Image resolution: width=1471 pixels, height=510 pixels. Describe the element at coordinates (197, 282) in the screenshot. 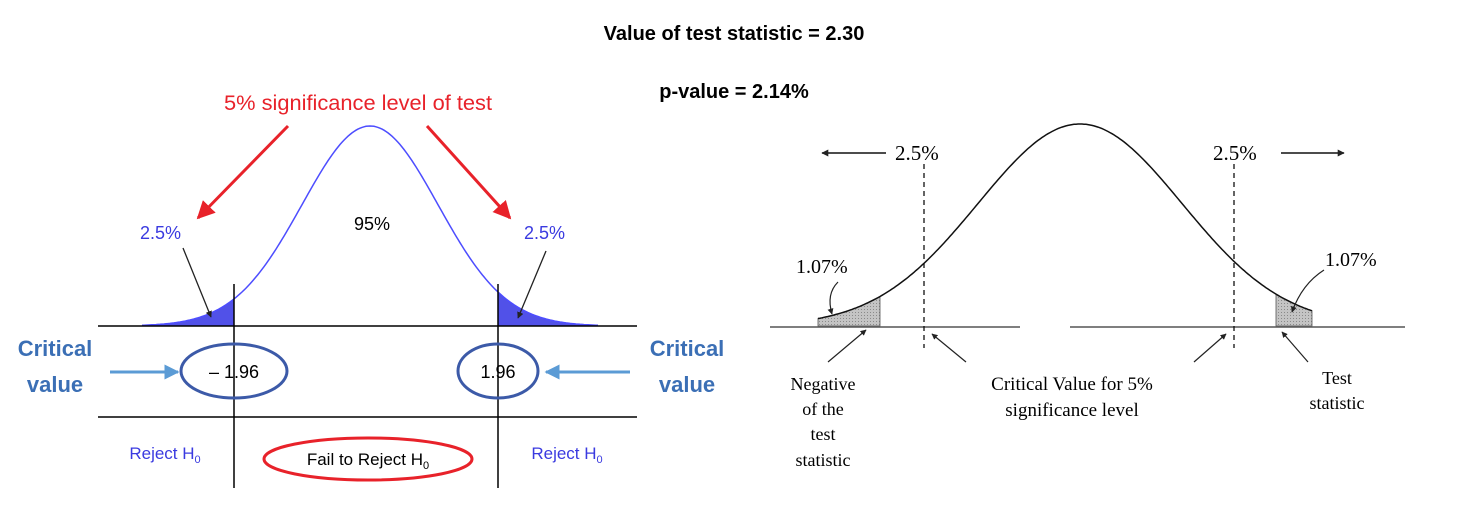

I see `left-tail-pointer` at that location.